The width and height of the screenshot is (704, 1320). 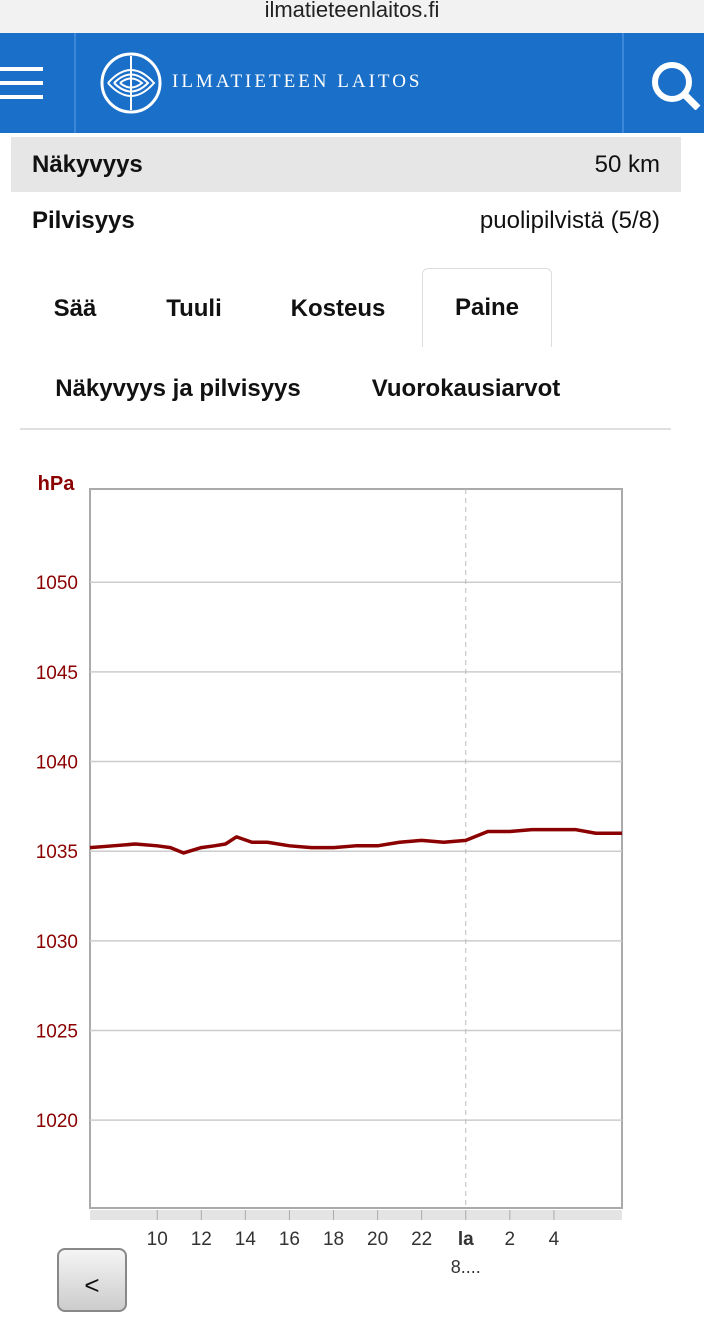 What do you see at coordinates (627, 164) in the screenshot?
I see `info-value: 50 km` at bounding box center [627, 164].